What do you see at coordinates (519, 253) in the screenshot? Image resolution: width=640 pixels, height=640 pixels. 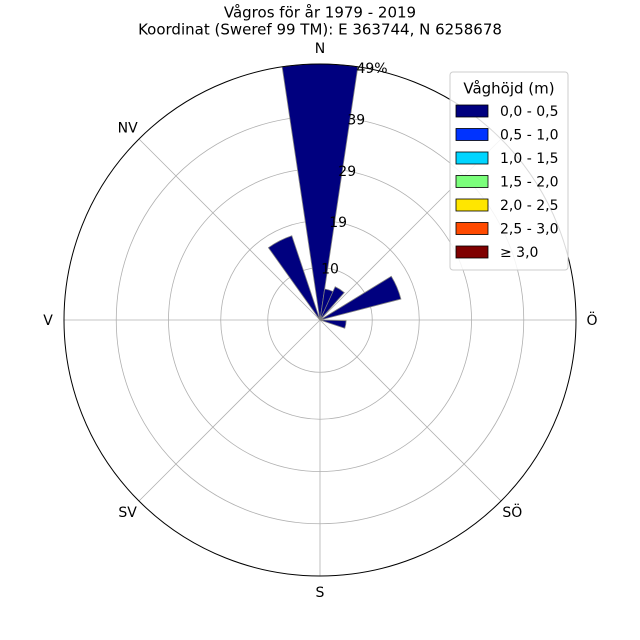 I see `legend-label-6: ≥ 3,0` at bounding box center [519, 253].